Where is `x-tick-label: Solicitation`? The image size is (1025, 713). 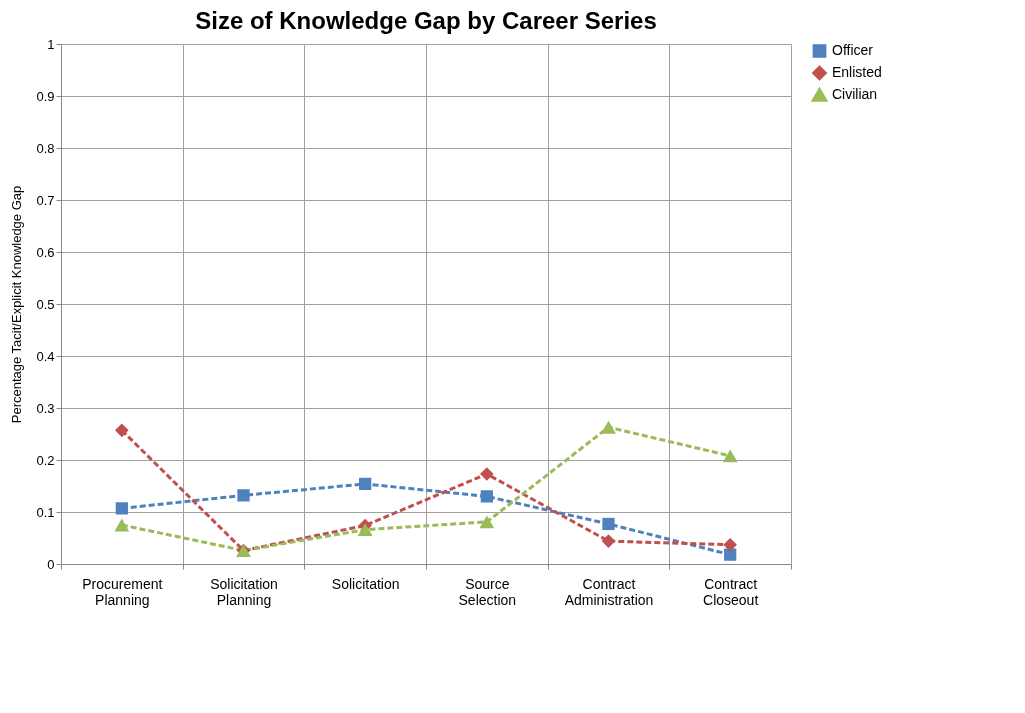
x-tick-label: Solicitation is located at coordinates (365, 583).